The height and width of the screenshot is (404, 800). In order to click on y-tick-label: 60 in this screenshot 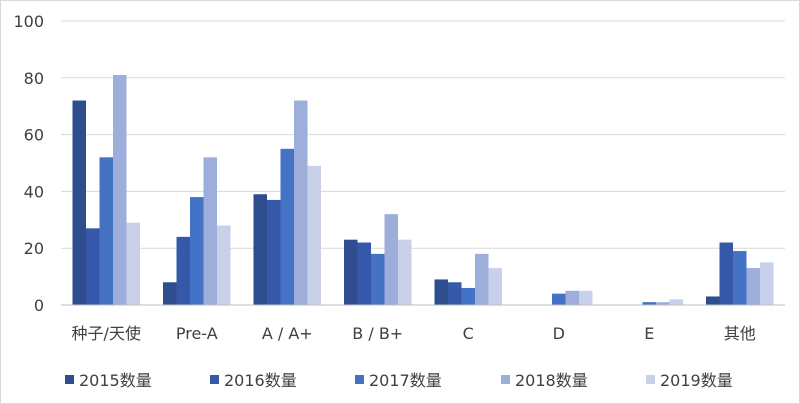, I will do `click(34, 135)`.